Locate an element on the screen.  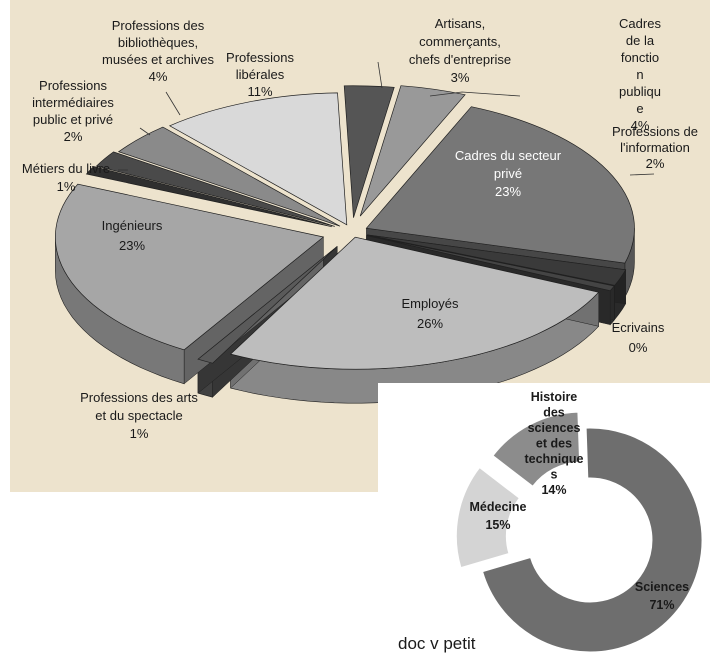
pie-slice-metiers-du-livre is located at coordinates (209, 197).